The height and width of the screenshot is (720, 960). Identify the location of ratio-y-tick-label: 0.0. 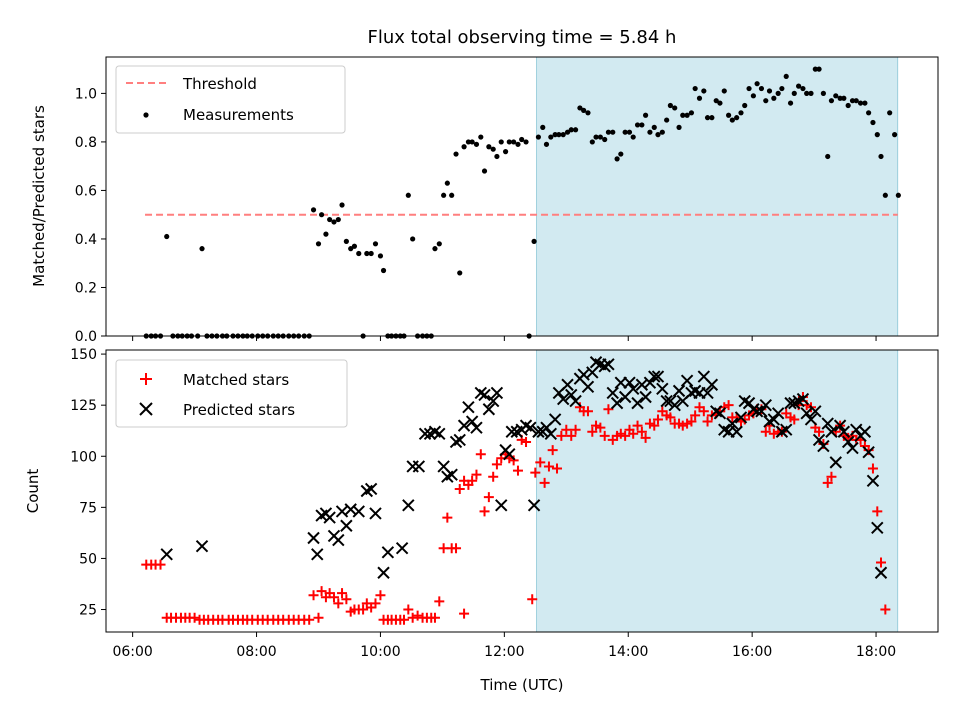
(86, 337).